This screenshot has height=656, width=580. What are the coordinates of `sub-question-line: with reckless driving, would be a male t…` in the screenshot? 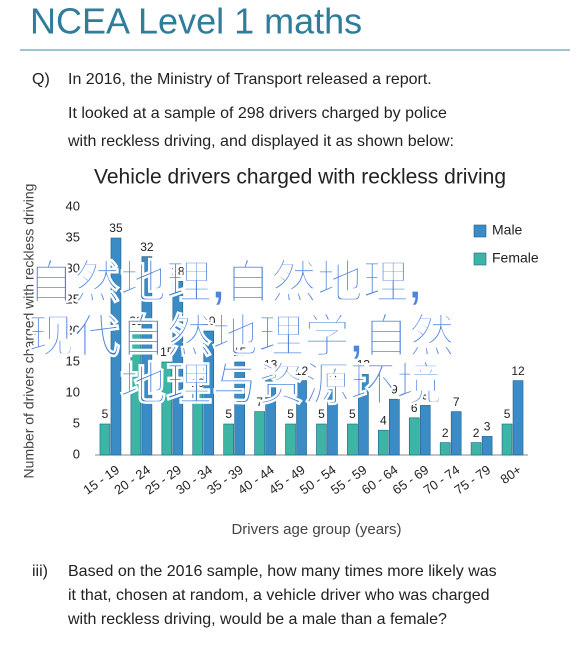 It's located at (257, 619).